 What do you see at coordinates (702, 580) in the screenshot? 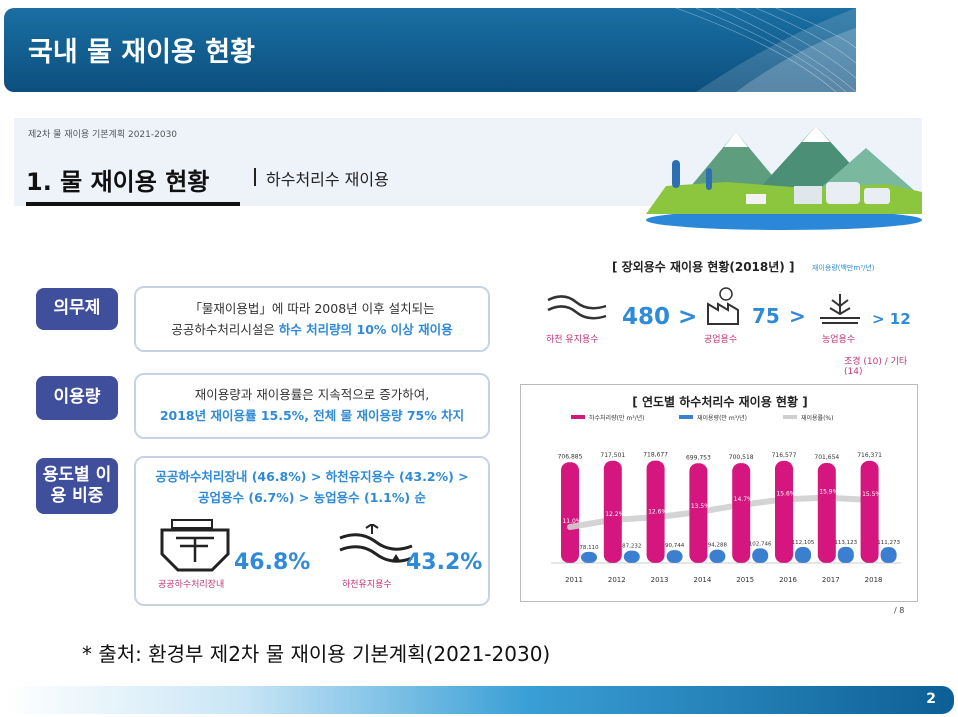
I see `x-tick-label: 2014` at bounding box center [702, 580].